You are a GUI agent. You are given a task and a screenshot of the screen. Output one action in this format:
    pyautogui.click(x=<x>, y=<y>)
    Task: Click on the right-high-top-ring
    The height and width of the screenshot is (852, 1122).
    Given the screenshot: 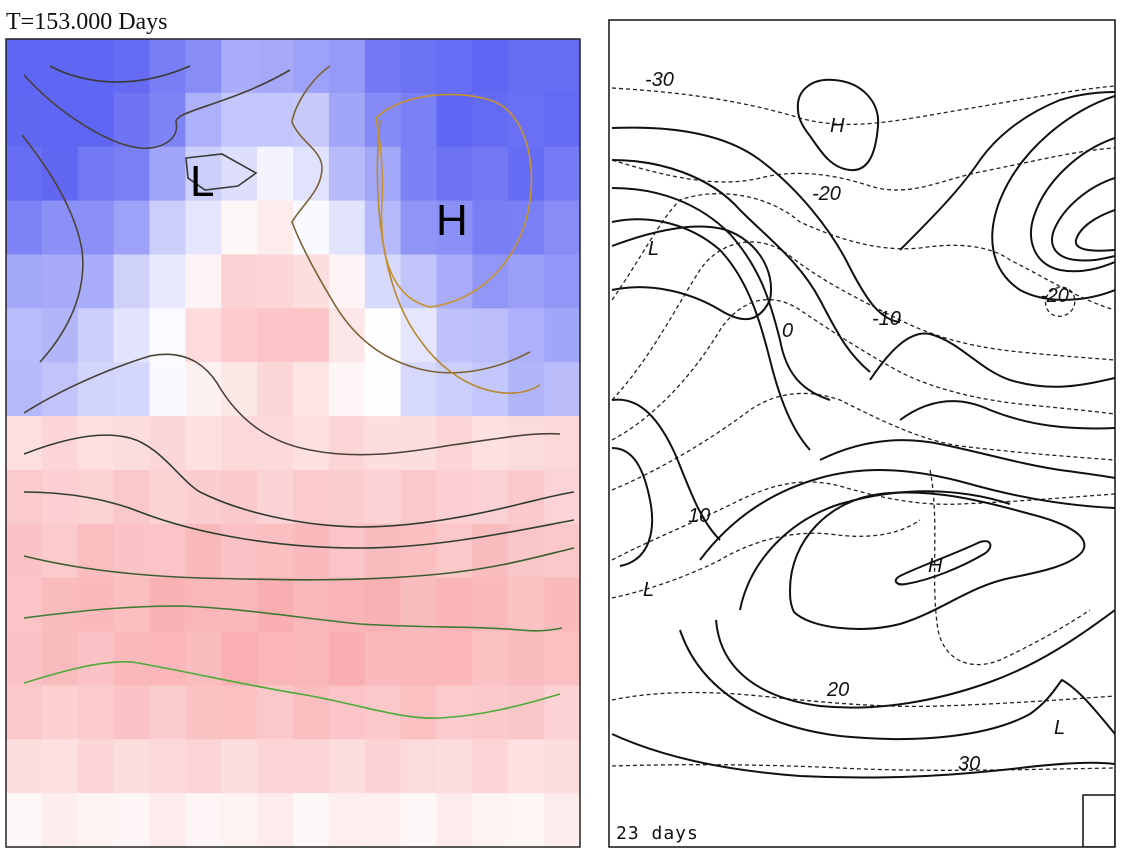 What is the action you would take?
    pyautogui.click(x=838, y=125)
    